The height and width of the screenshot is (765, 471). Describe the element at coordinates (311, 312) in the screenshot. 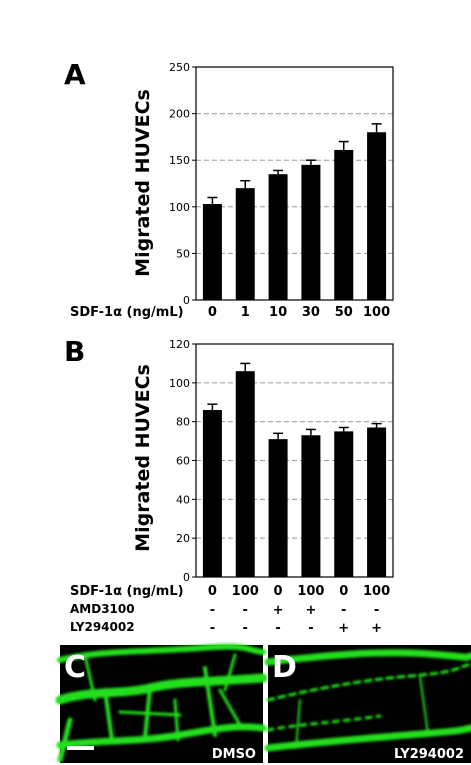

I see `x-category-label: 30` at that location.